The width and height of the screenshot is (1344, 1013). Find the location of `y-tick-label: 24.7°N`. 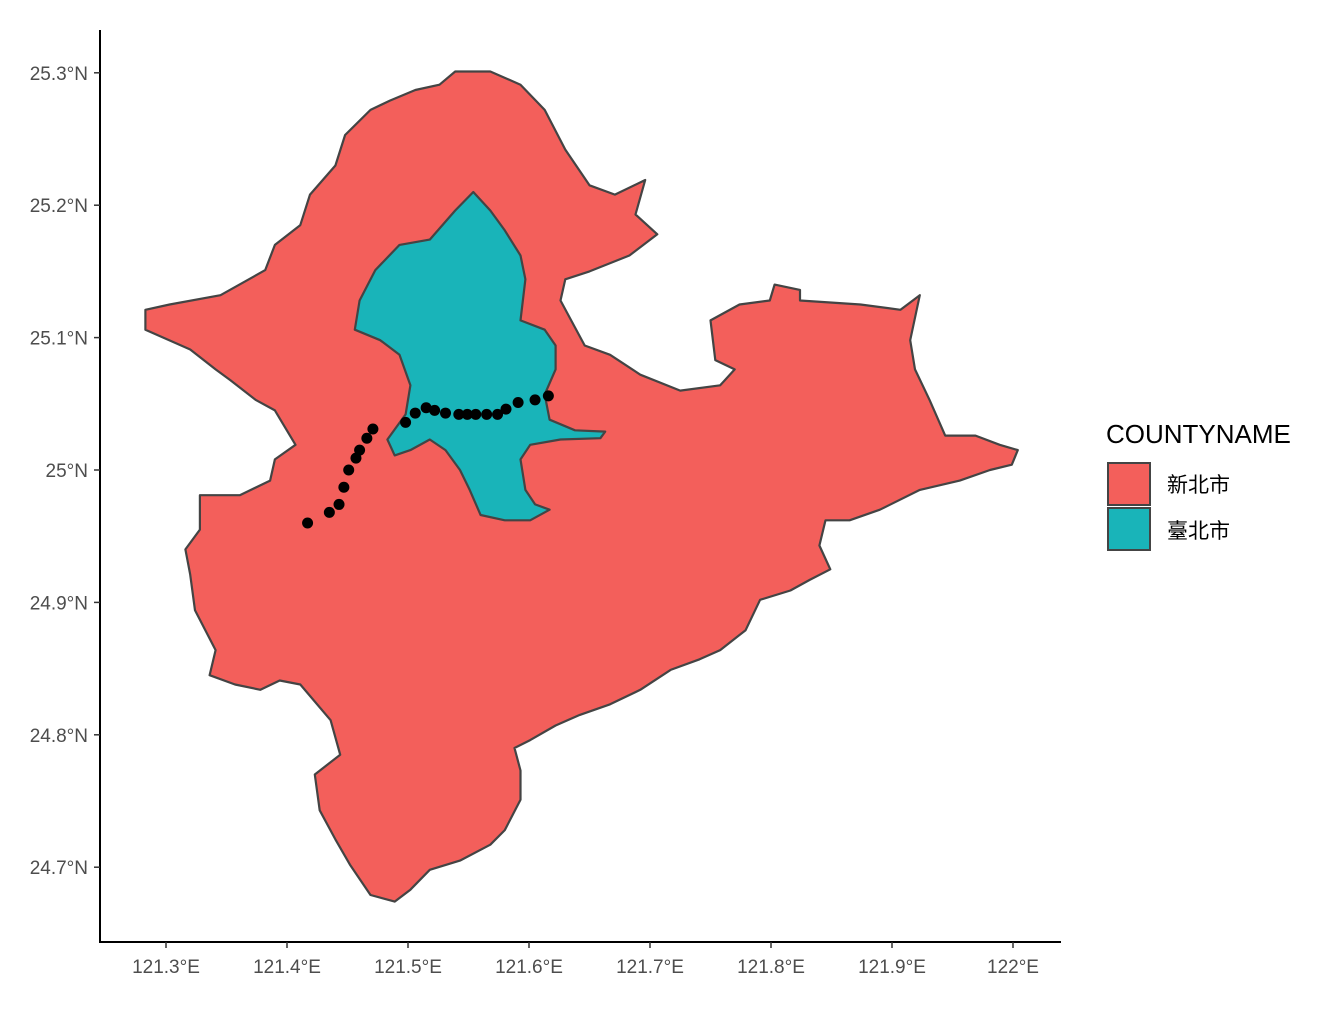

y-tick-label: 24.7°N is located at coordinates (59, 868).